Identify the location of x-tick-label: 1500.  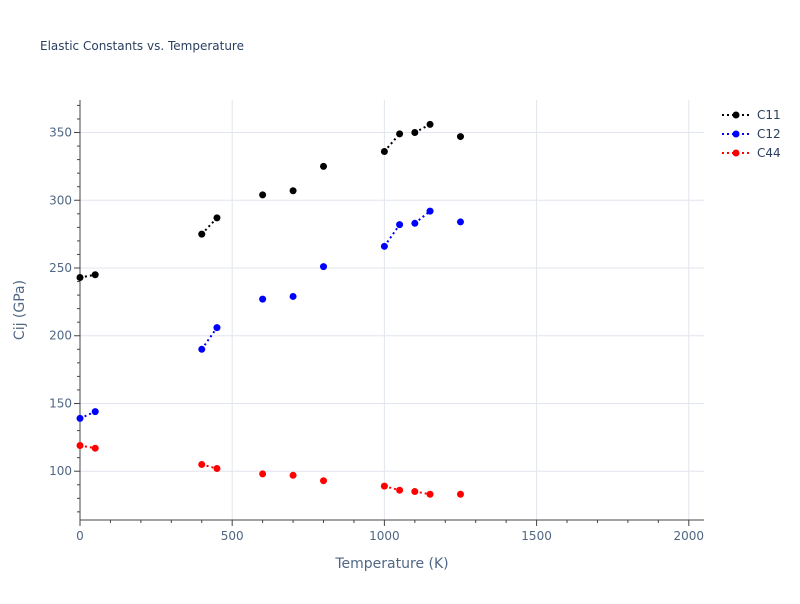
(536, 536).